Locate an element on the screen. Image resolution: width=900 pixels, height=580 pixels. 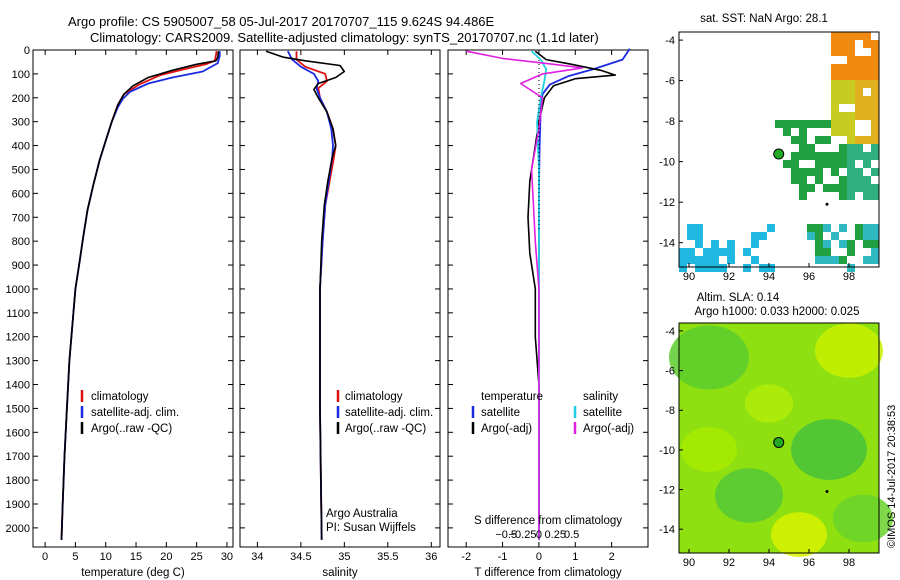
sla-map-title: Altim. SLA: 0.14 is located at coordinates (738, 298).